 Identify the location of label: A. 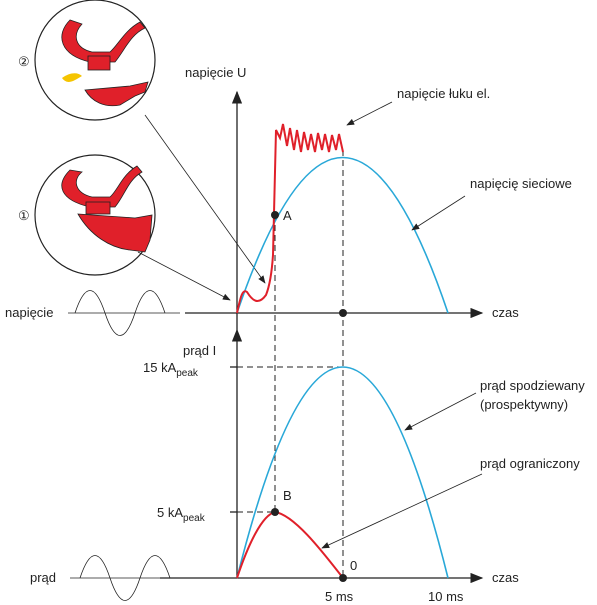
(287, 215).